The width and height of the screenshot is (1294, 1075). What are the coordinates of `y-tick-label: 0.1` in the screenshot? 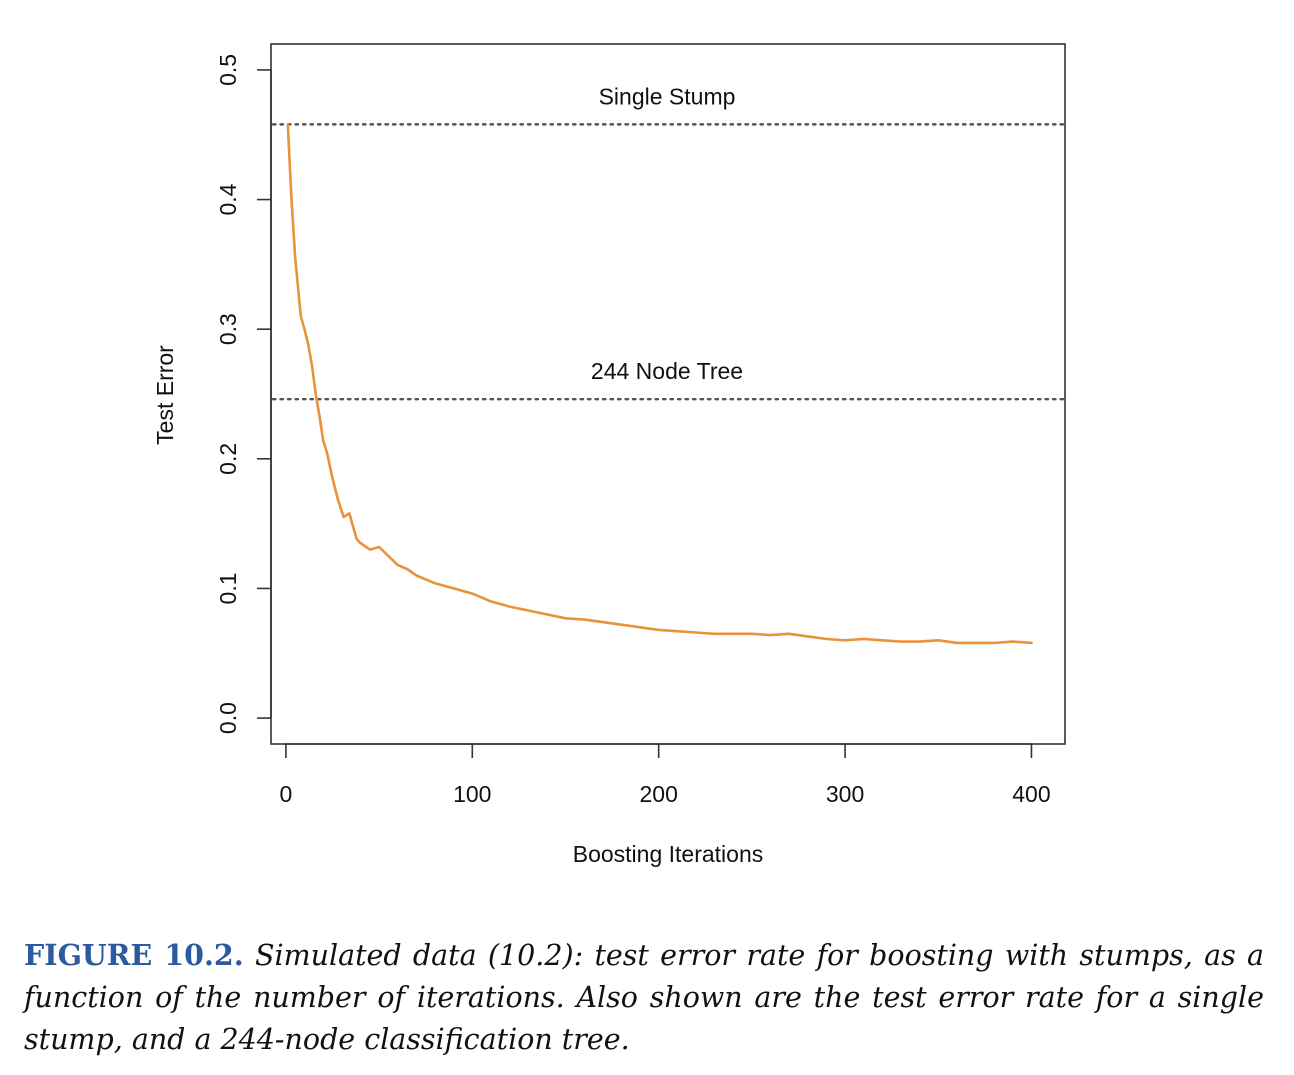 It's located at (228, 588).